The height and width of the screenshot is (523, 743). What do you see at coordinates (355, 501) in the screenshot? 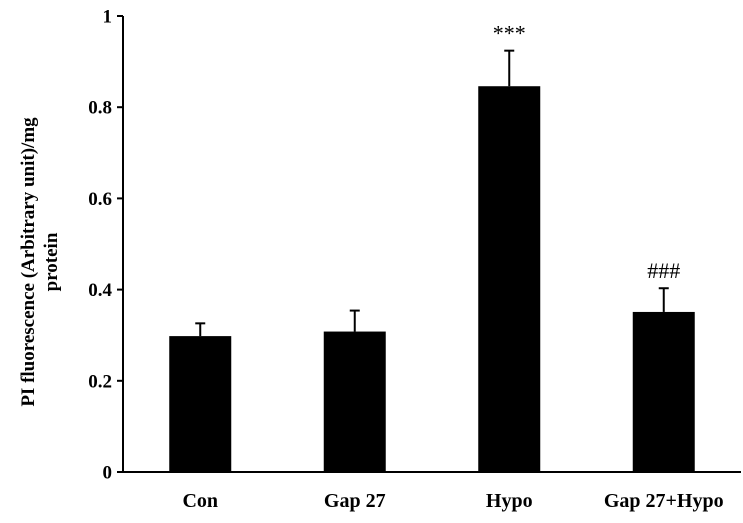
I see `x-tick-label: Gap 27` at bounding box center [355, 501].